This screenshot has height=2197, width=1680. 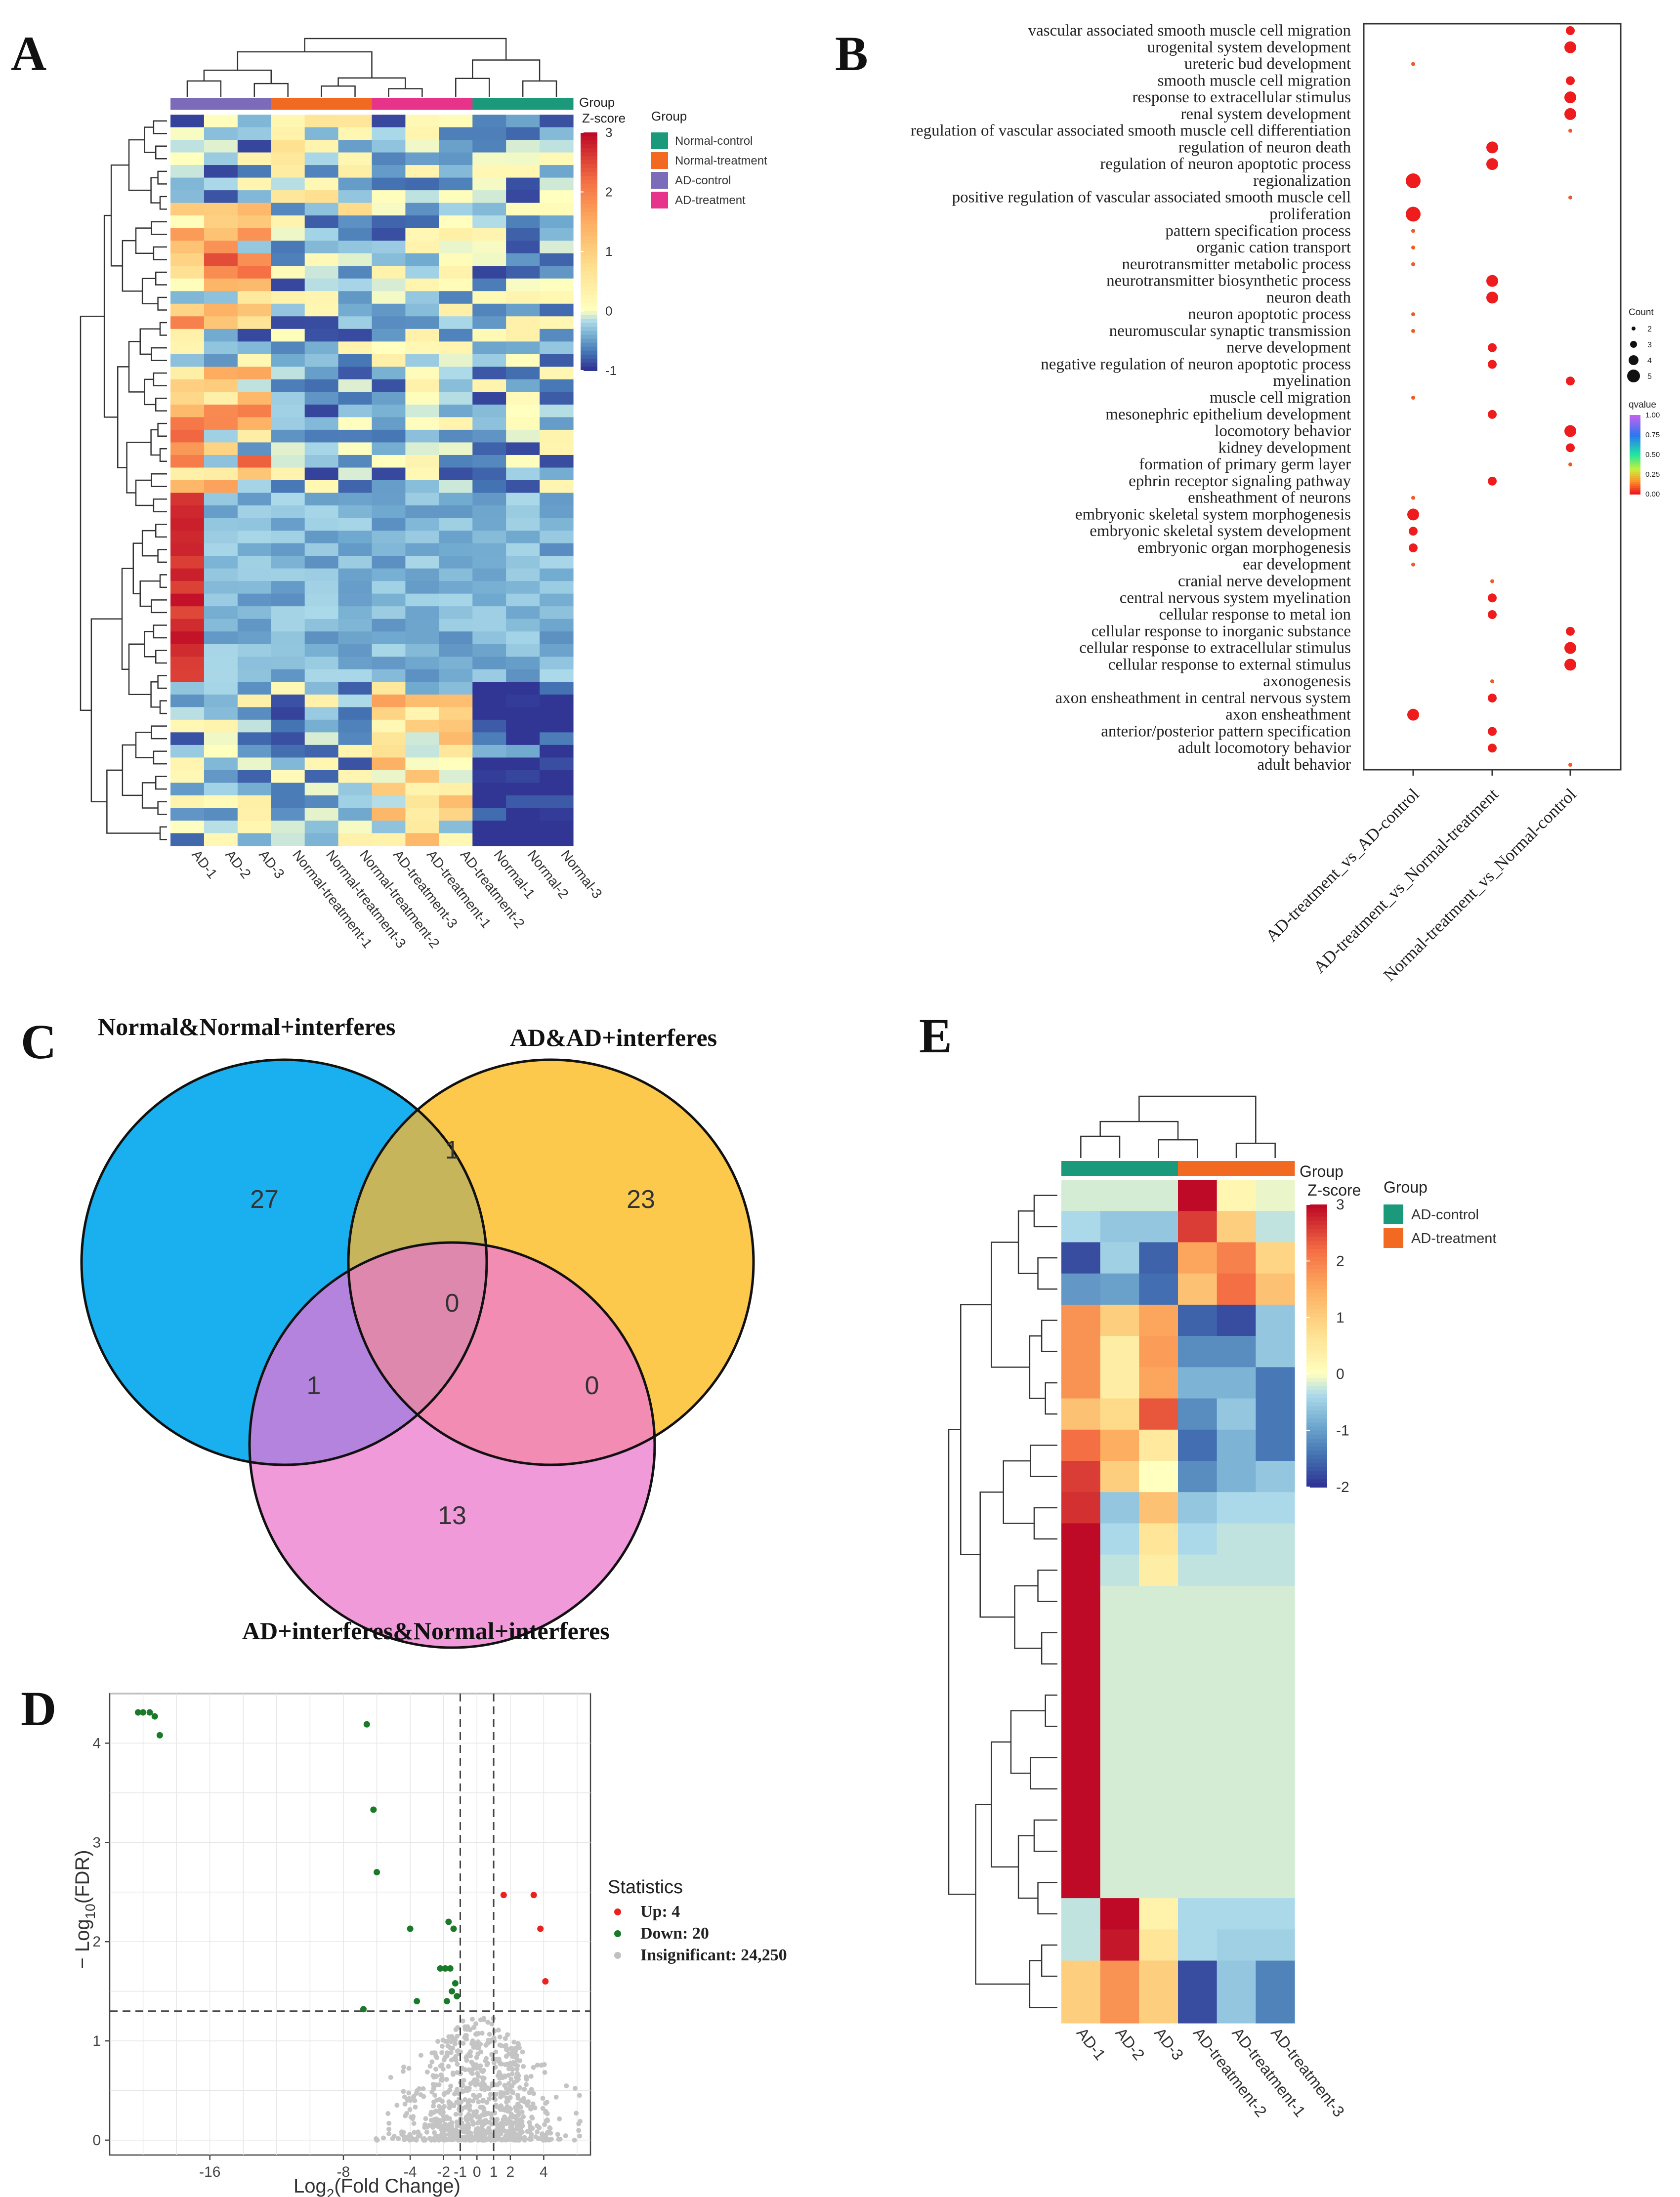 What do you see at coordinates (38, 1709) in the screenshot?
I see `panel-d-letter: D` at bounding box center [38, 1709].